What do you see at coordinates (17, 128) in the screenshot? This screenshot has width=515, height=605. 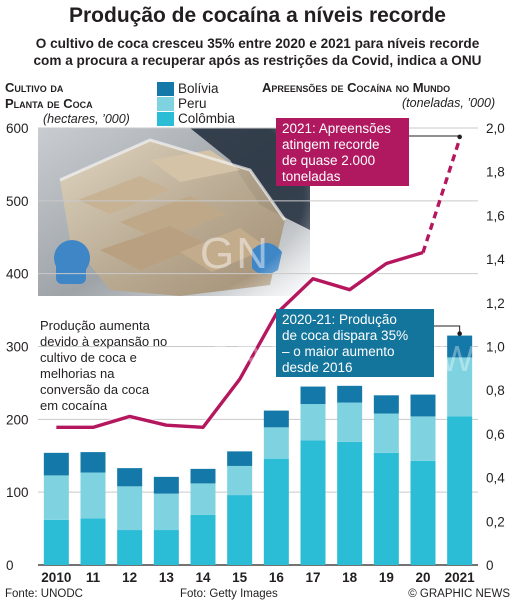 I see `left-tick-label: 600` at bounding box center [17, 128].